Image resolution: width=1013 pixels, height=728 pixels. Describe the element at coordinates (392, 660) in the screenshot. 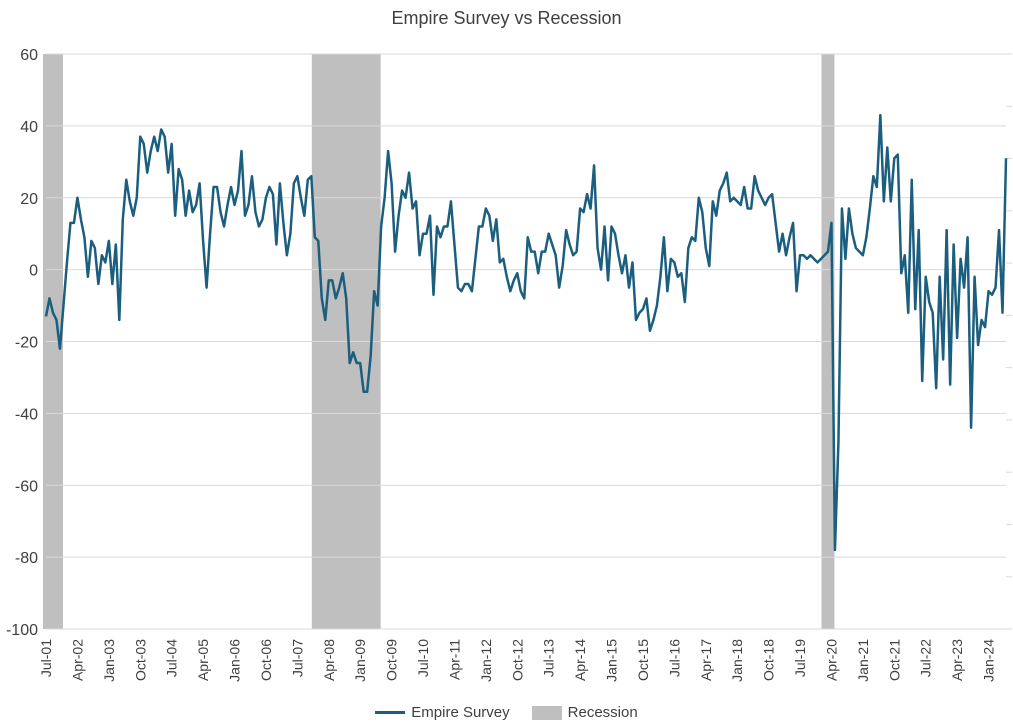

I see `x-tick-label: Oct-09` at that location.